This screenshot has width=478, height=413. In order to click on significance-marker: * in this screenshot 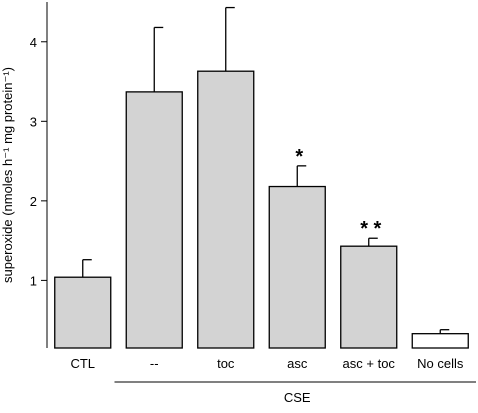, I will do `click(299, 157)`.